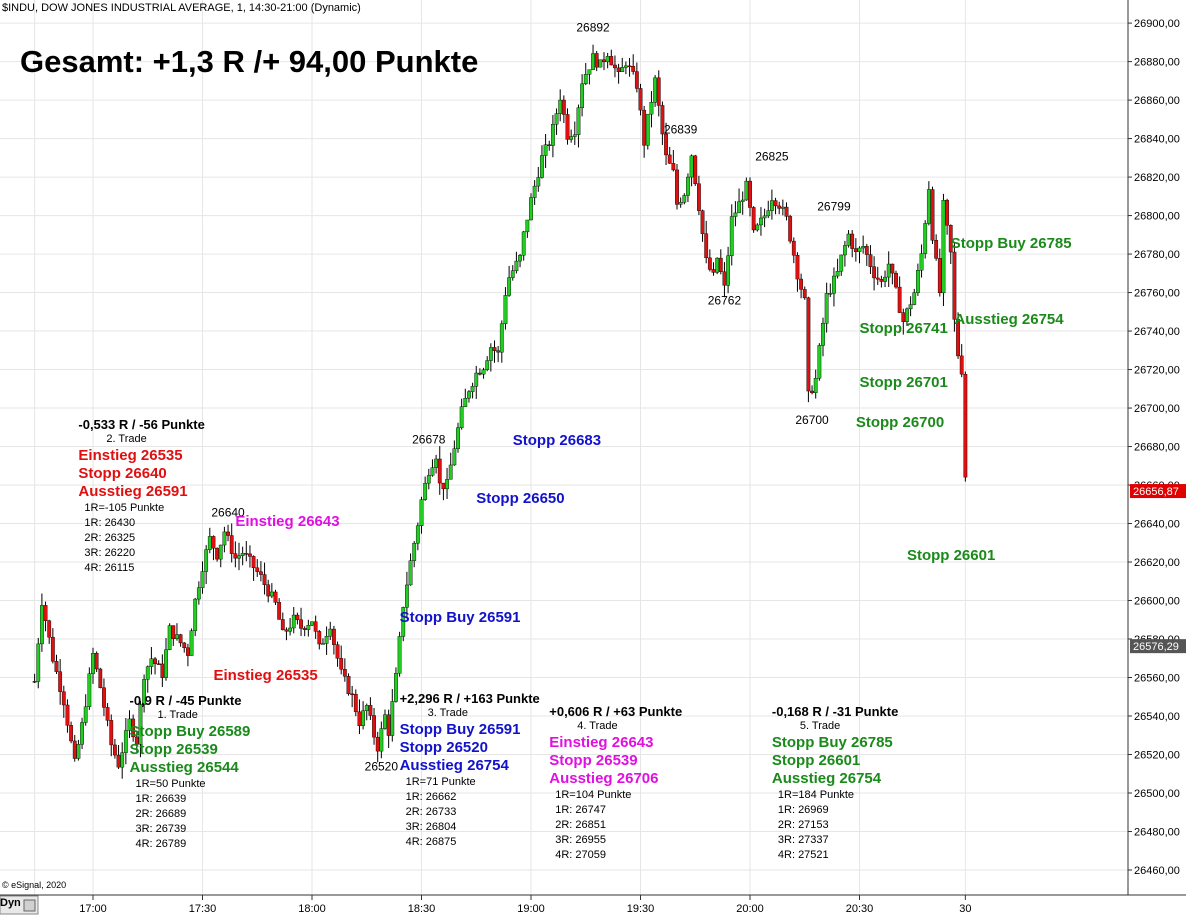 This screenshot has width=1186, height=917. Describe the element at coordinates (581, 825) in the screenshot. I see `trade-target: 2R: 26851` at that location.